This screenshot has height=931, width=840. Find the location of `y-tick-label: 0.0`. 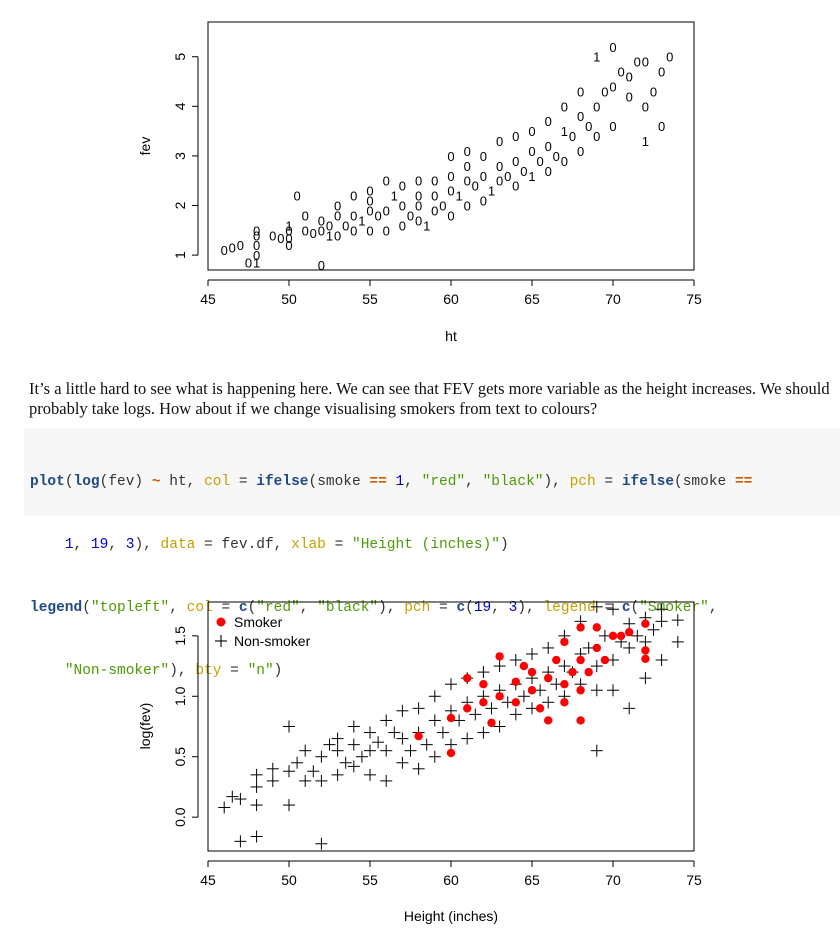

y-tick-label: 0.0 is located at coordinates (180, 817).